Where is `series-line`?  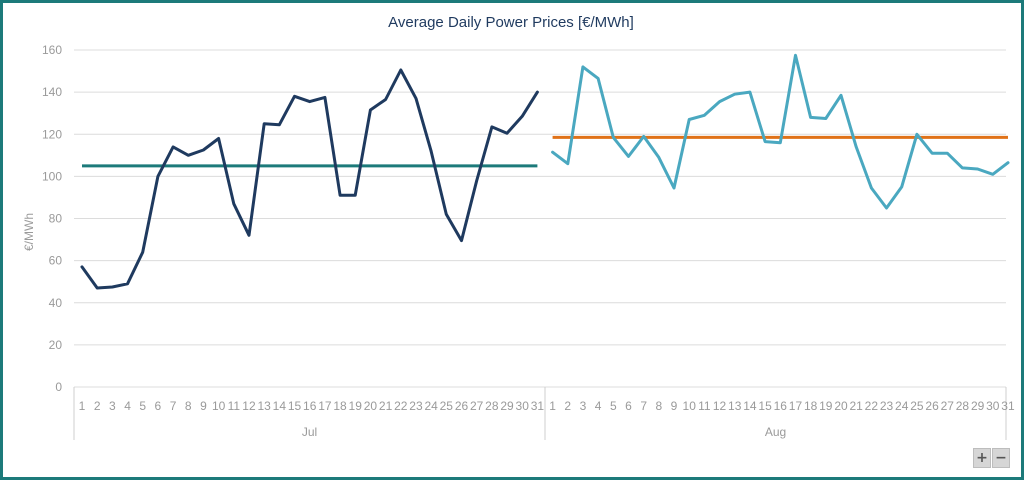
series-line is located at coordinates (780, 131).